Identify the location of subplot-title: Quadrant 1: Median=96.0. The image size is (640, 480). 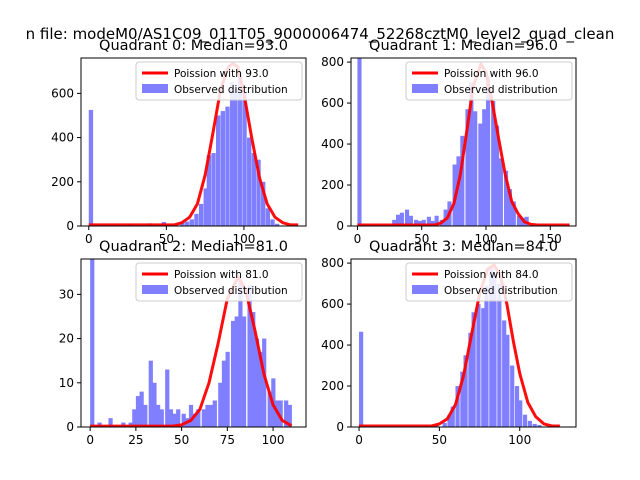
(463, 46).